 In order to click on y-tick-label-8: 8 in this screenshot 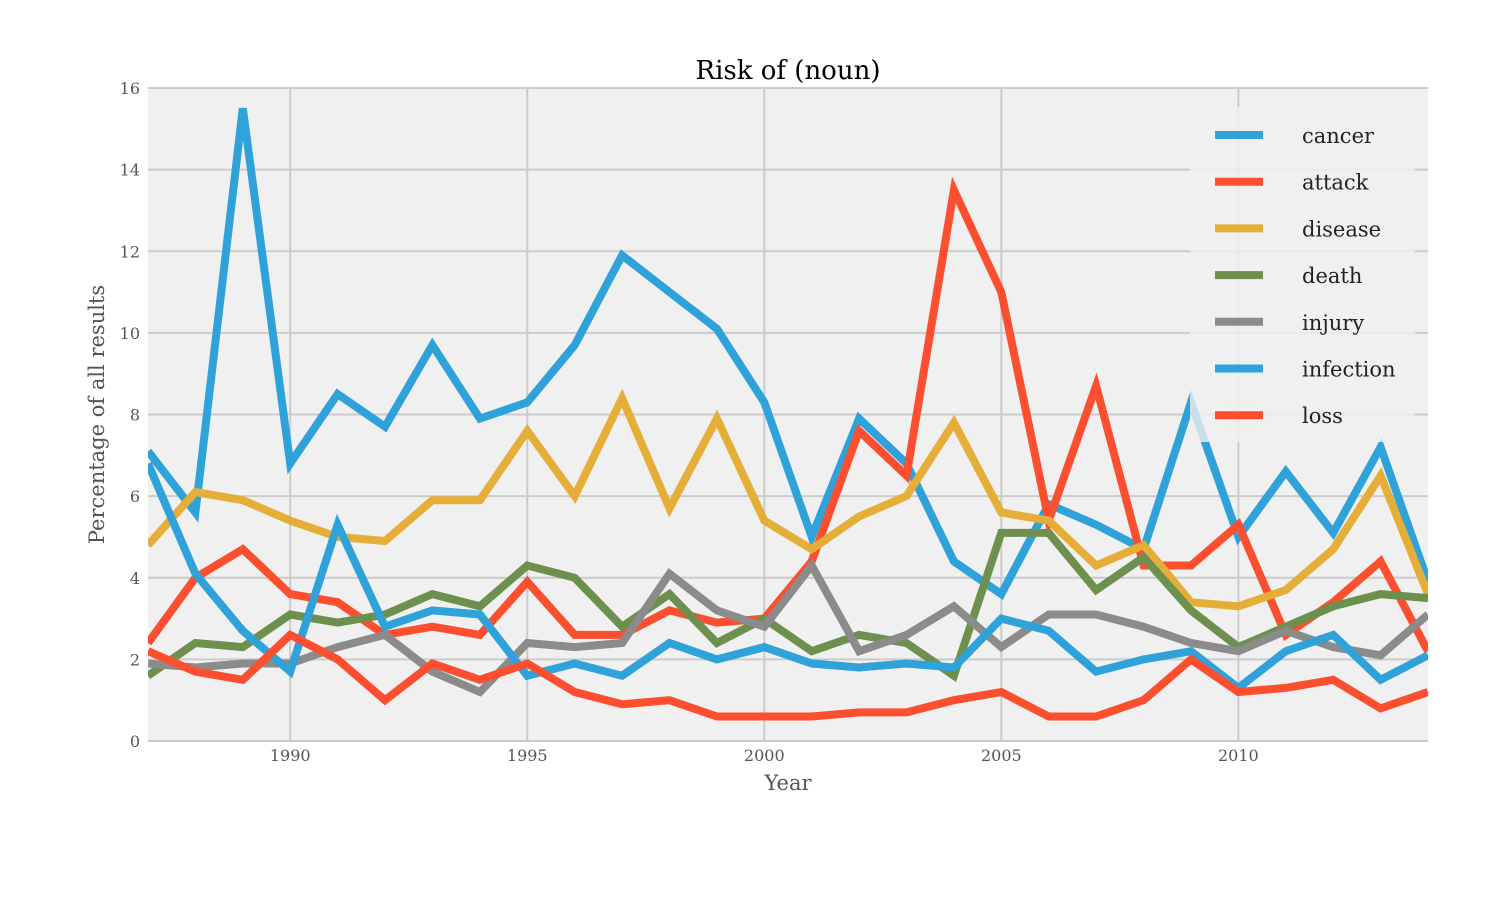, I will do `click(135, 415)`.